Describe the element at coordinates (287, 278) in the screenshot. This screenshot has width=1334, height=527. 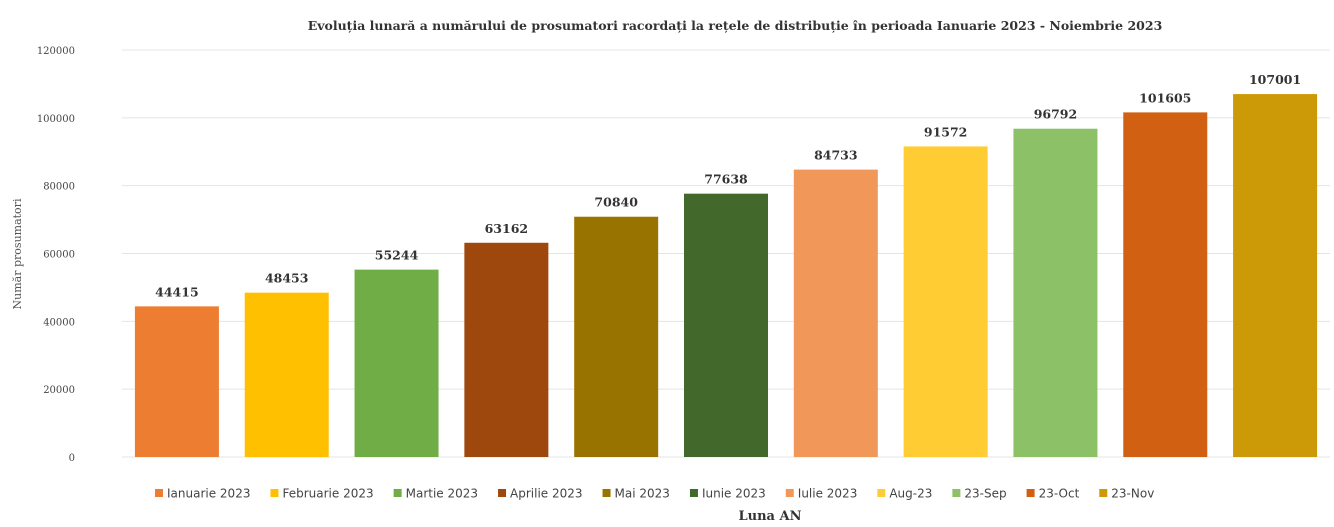
I see `bar-value-label: 48453` at that location.